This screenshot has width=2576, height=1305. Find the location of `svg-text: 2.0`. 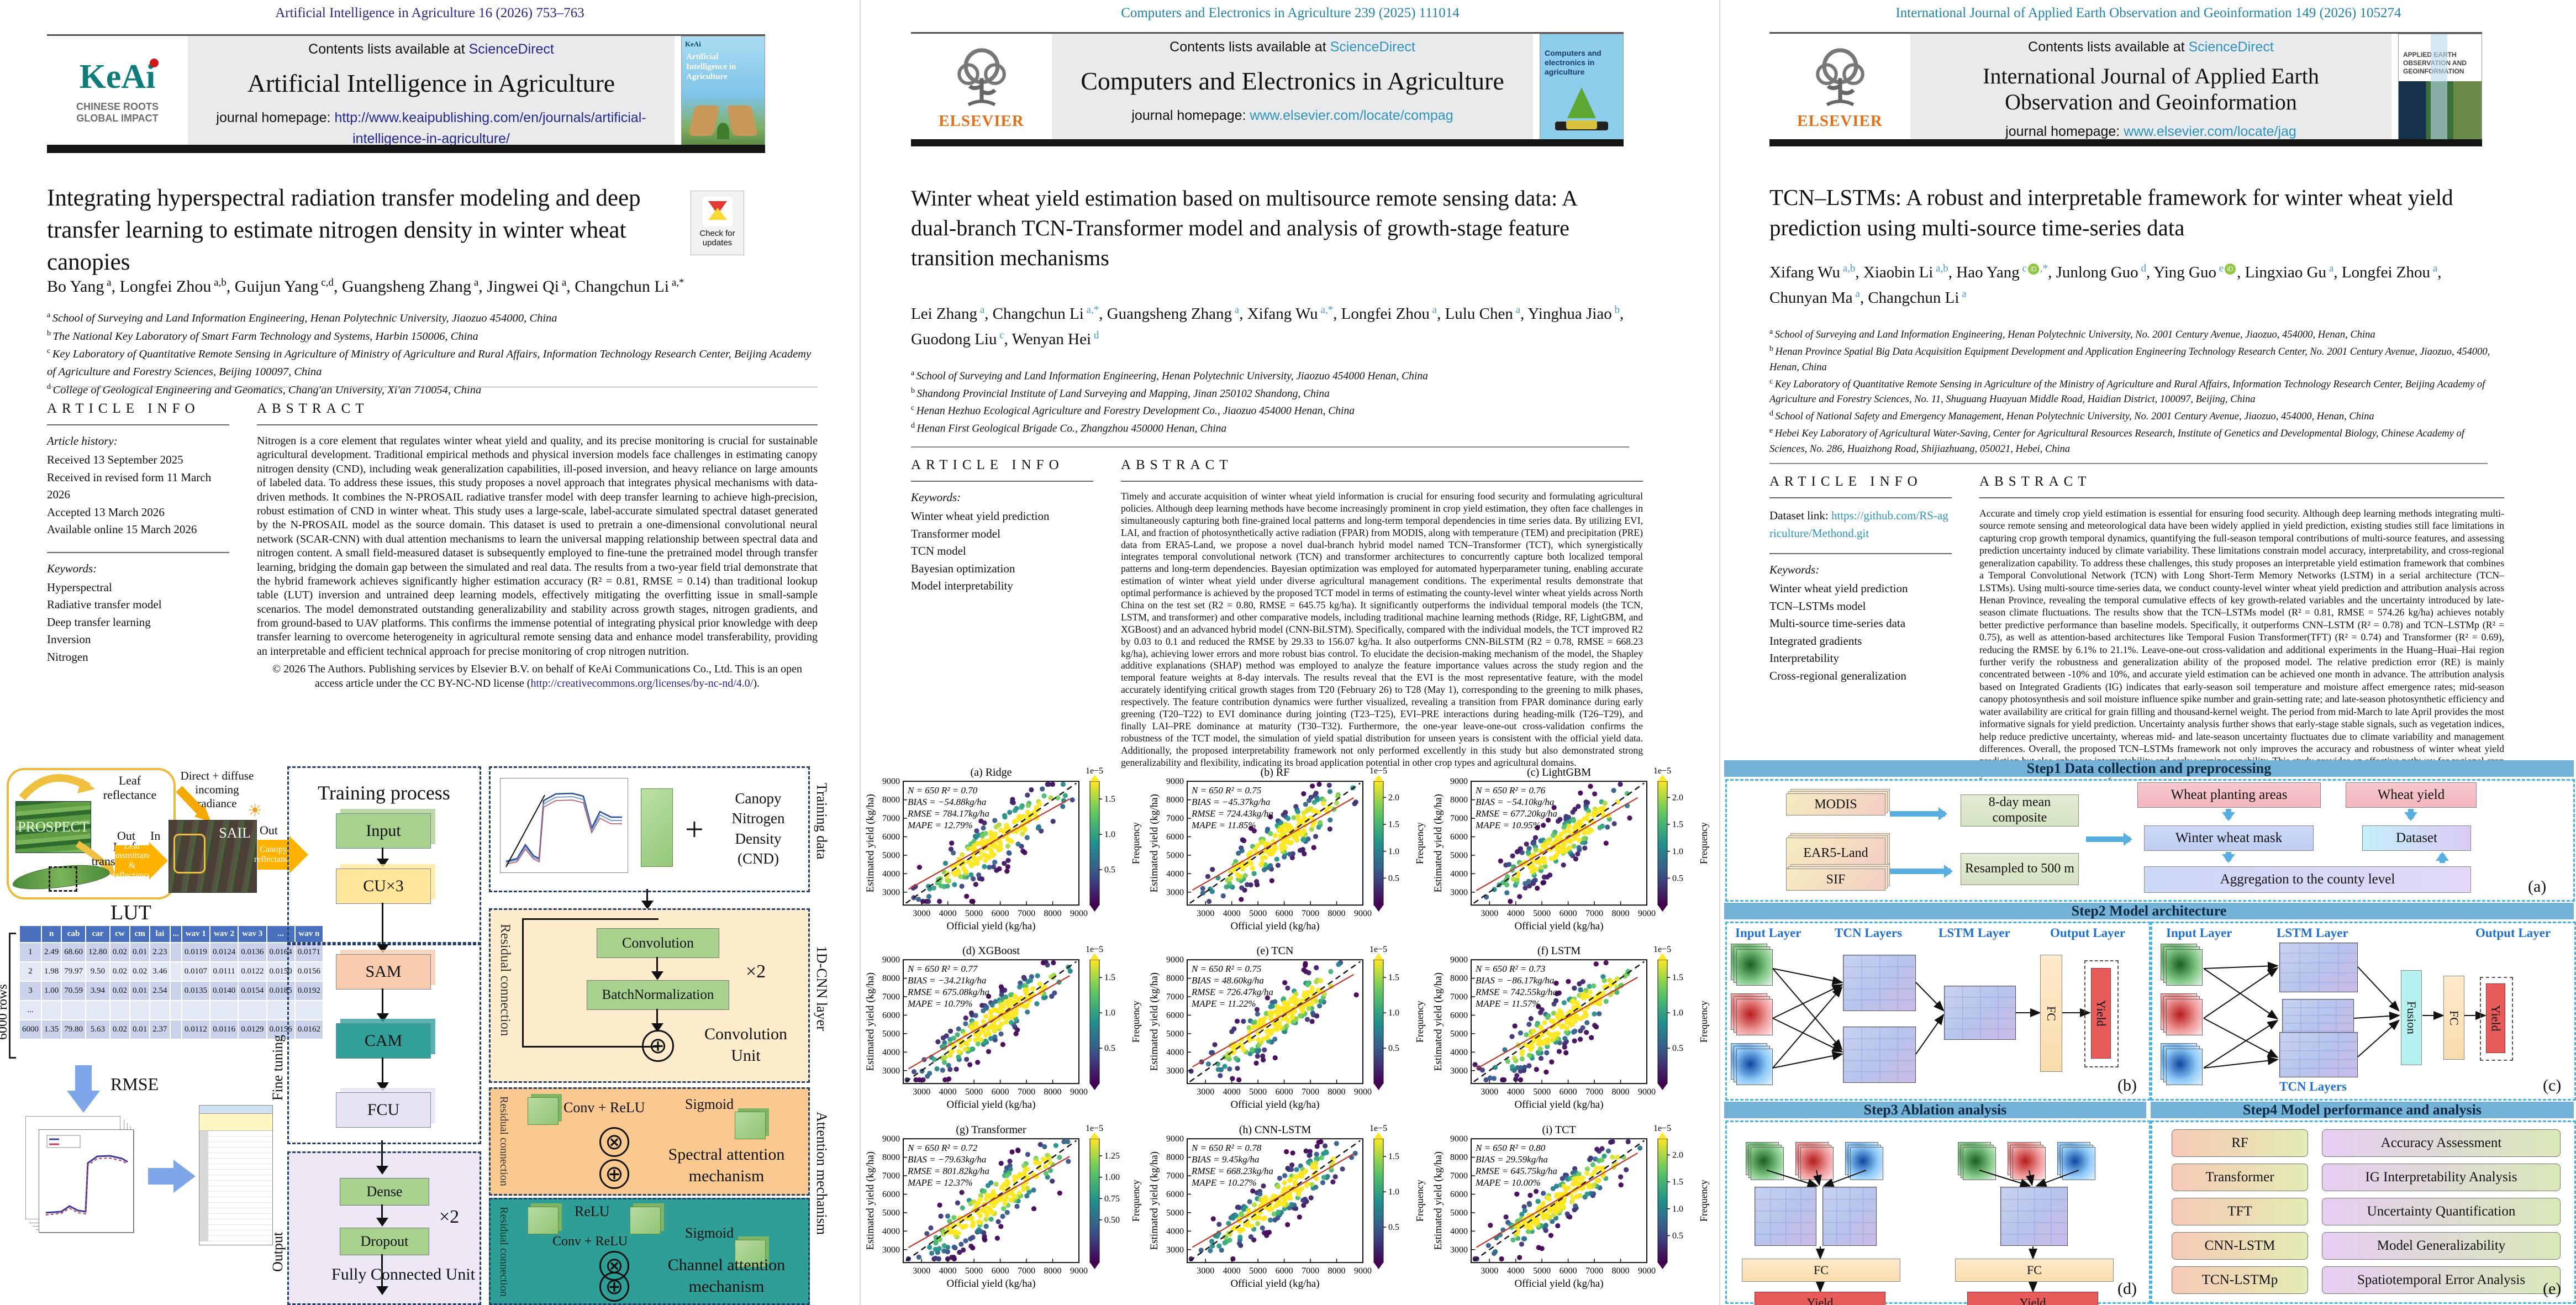

svg-text: 2.0 is located at coordinates (1677, 798).